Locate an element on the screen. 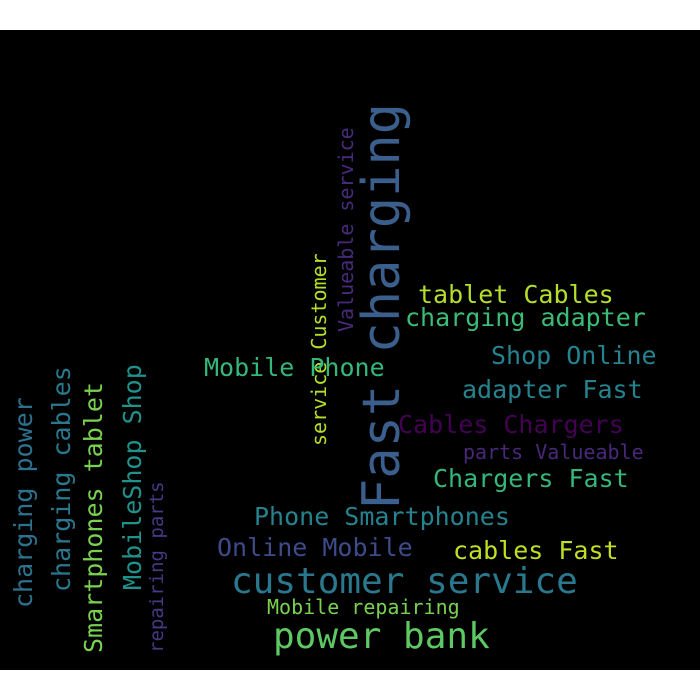 The height and width of the screenshot is (700, 700). word-repairing-parts: repairing parts is located at coordinates (157, 567).